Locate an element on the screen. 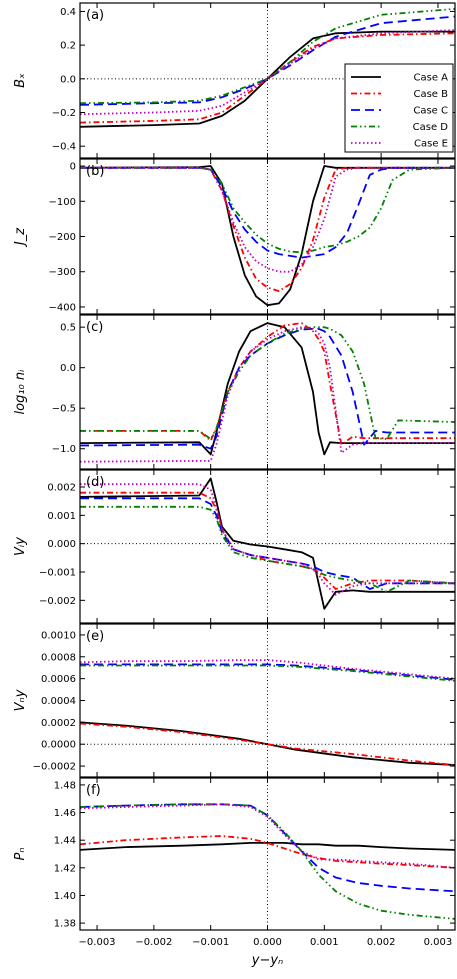 This screenshot has width=457, height=979. panel-label: (c) is located at coordinates (94, 327).